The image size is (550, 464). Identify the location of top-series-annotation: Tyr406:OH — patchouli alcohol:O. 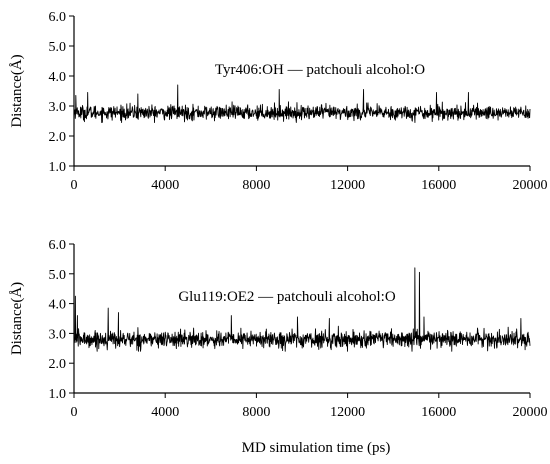
(320, 70).